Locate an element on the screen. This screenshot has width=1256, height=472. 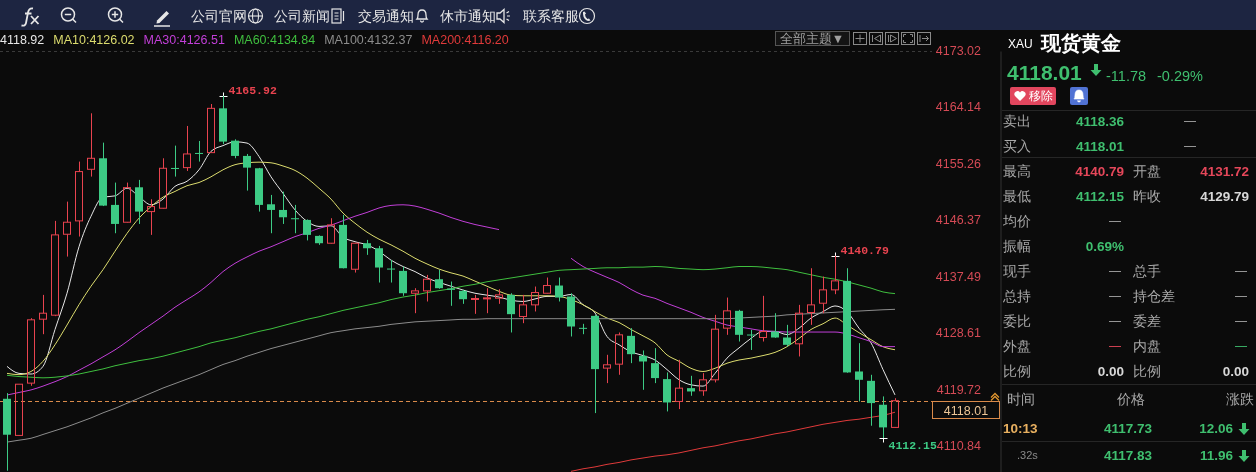
text: 公司新闻 is located at coordinates (302, 16).